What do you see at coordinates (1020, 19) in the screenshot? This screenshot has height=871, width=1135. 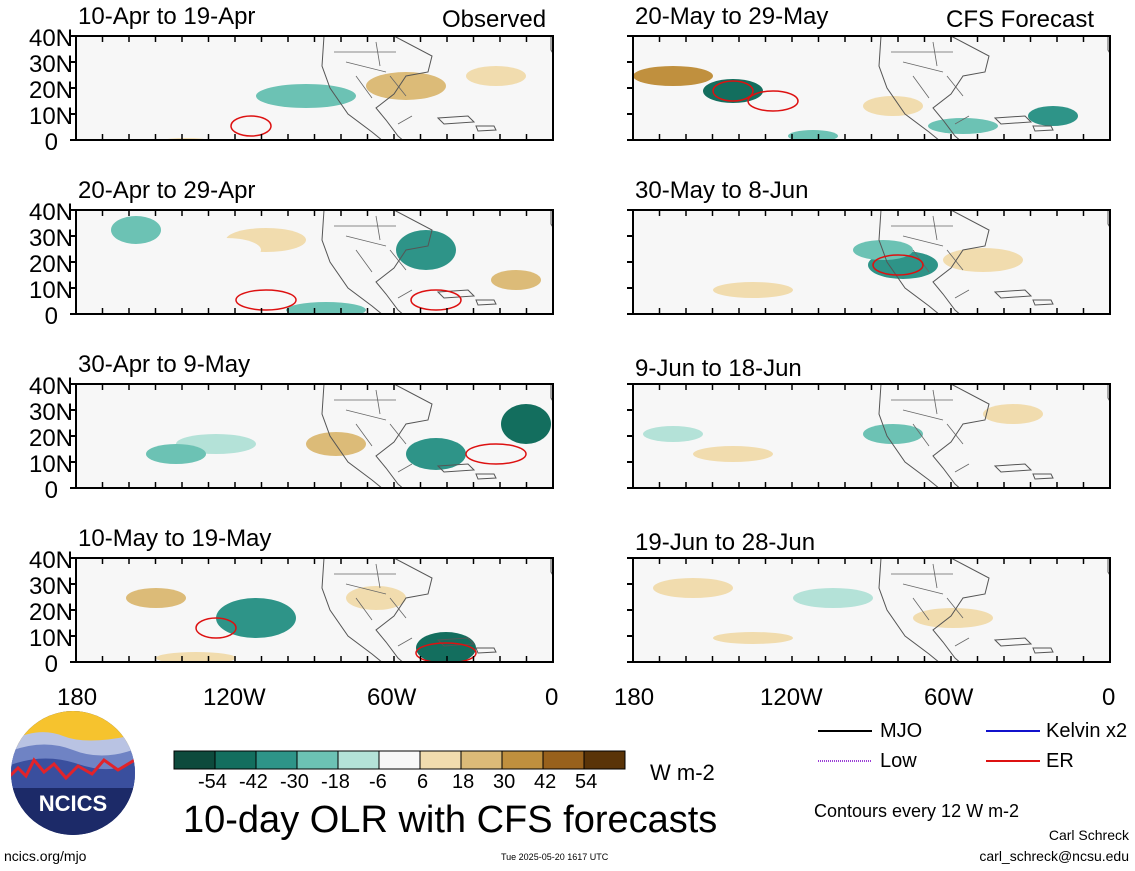 I see `cfs-forecast-label: CFS Forecast` at bounding box center [1020, 19].